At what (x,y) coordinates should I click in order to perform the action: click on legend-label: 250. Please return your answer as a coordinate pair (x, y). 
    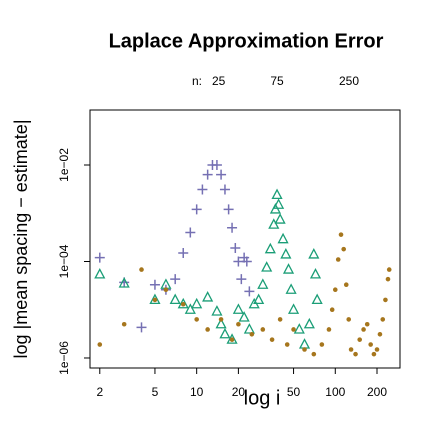
    Looking at the image, I should click on (349, 81).